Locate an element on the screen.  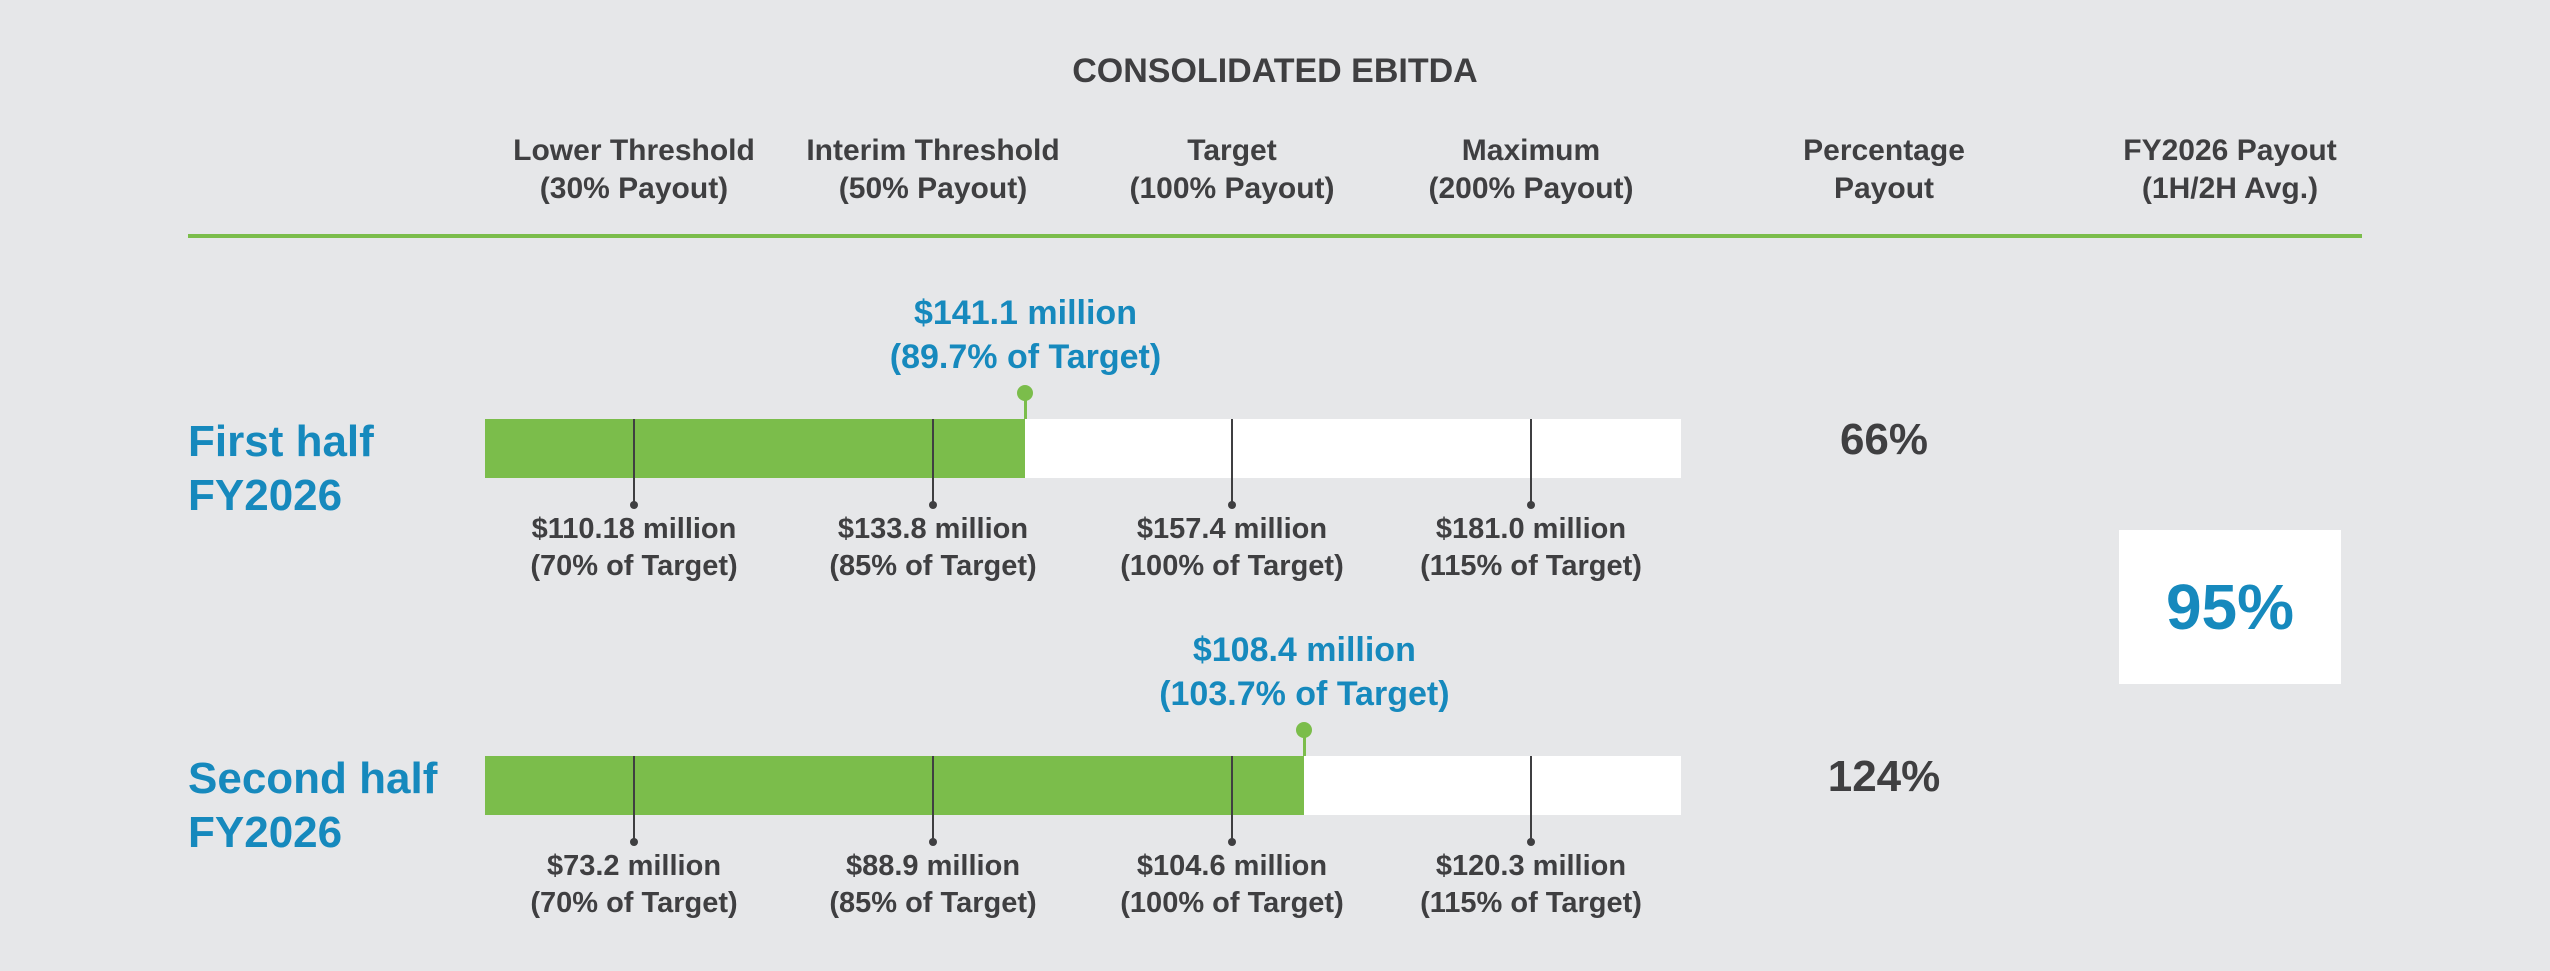
column-header: Maximum (200% Payout) is located at coordinates (1530, 170).